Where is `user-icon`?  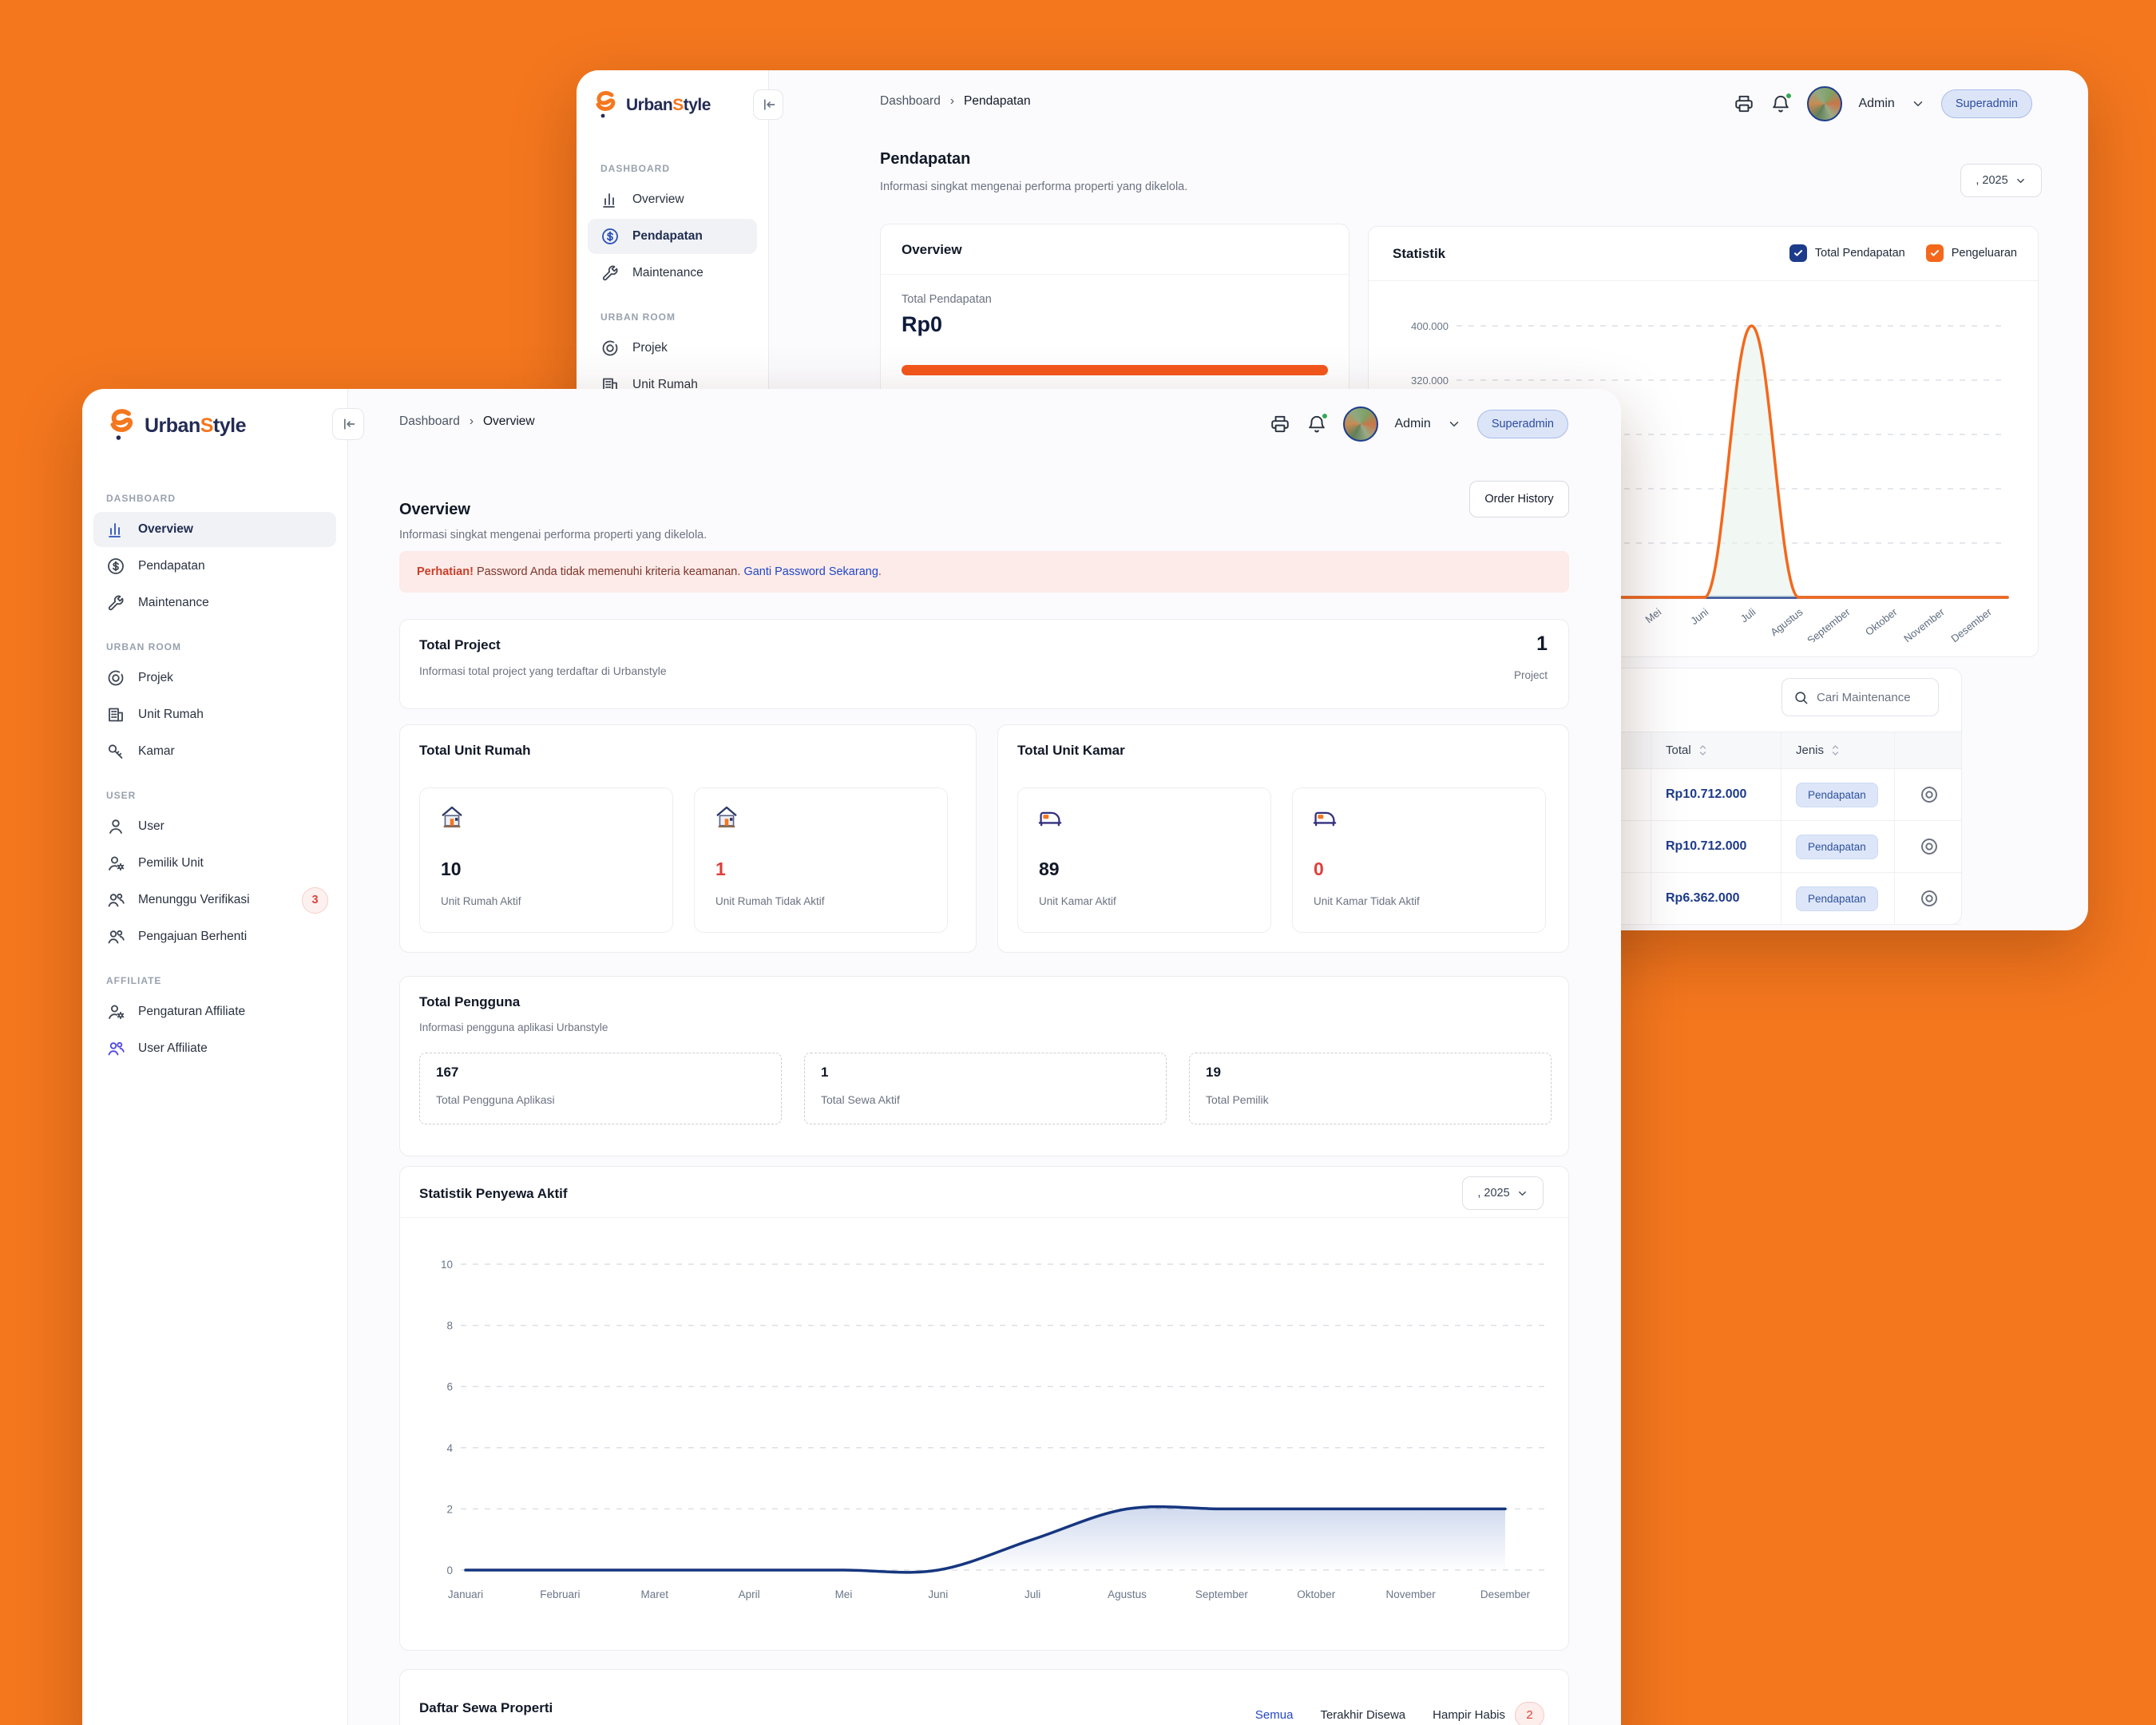 user-icon is located at coordinates (115, 827).